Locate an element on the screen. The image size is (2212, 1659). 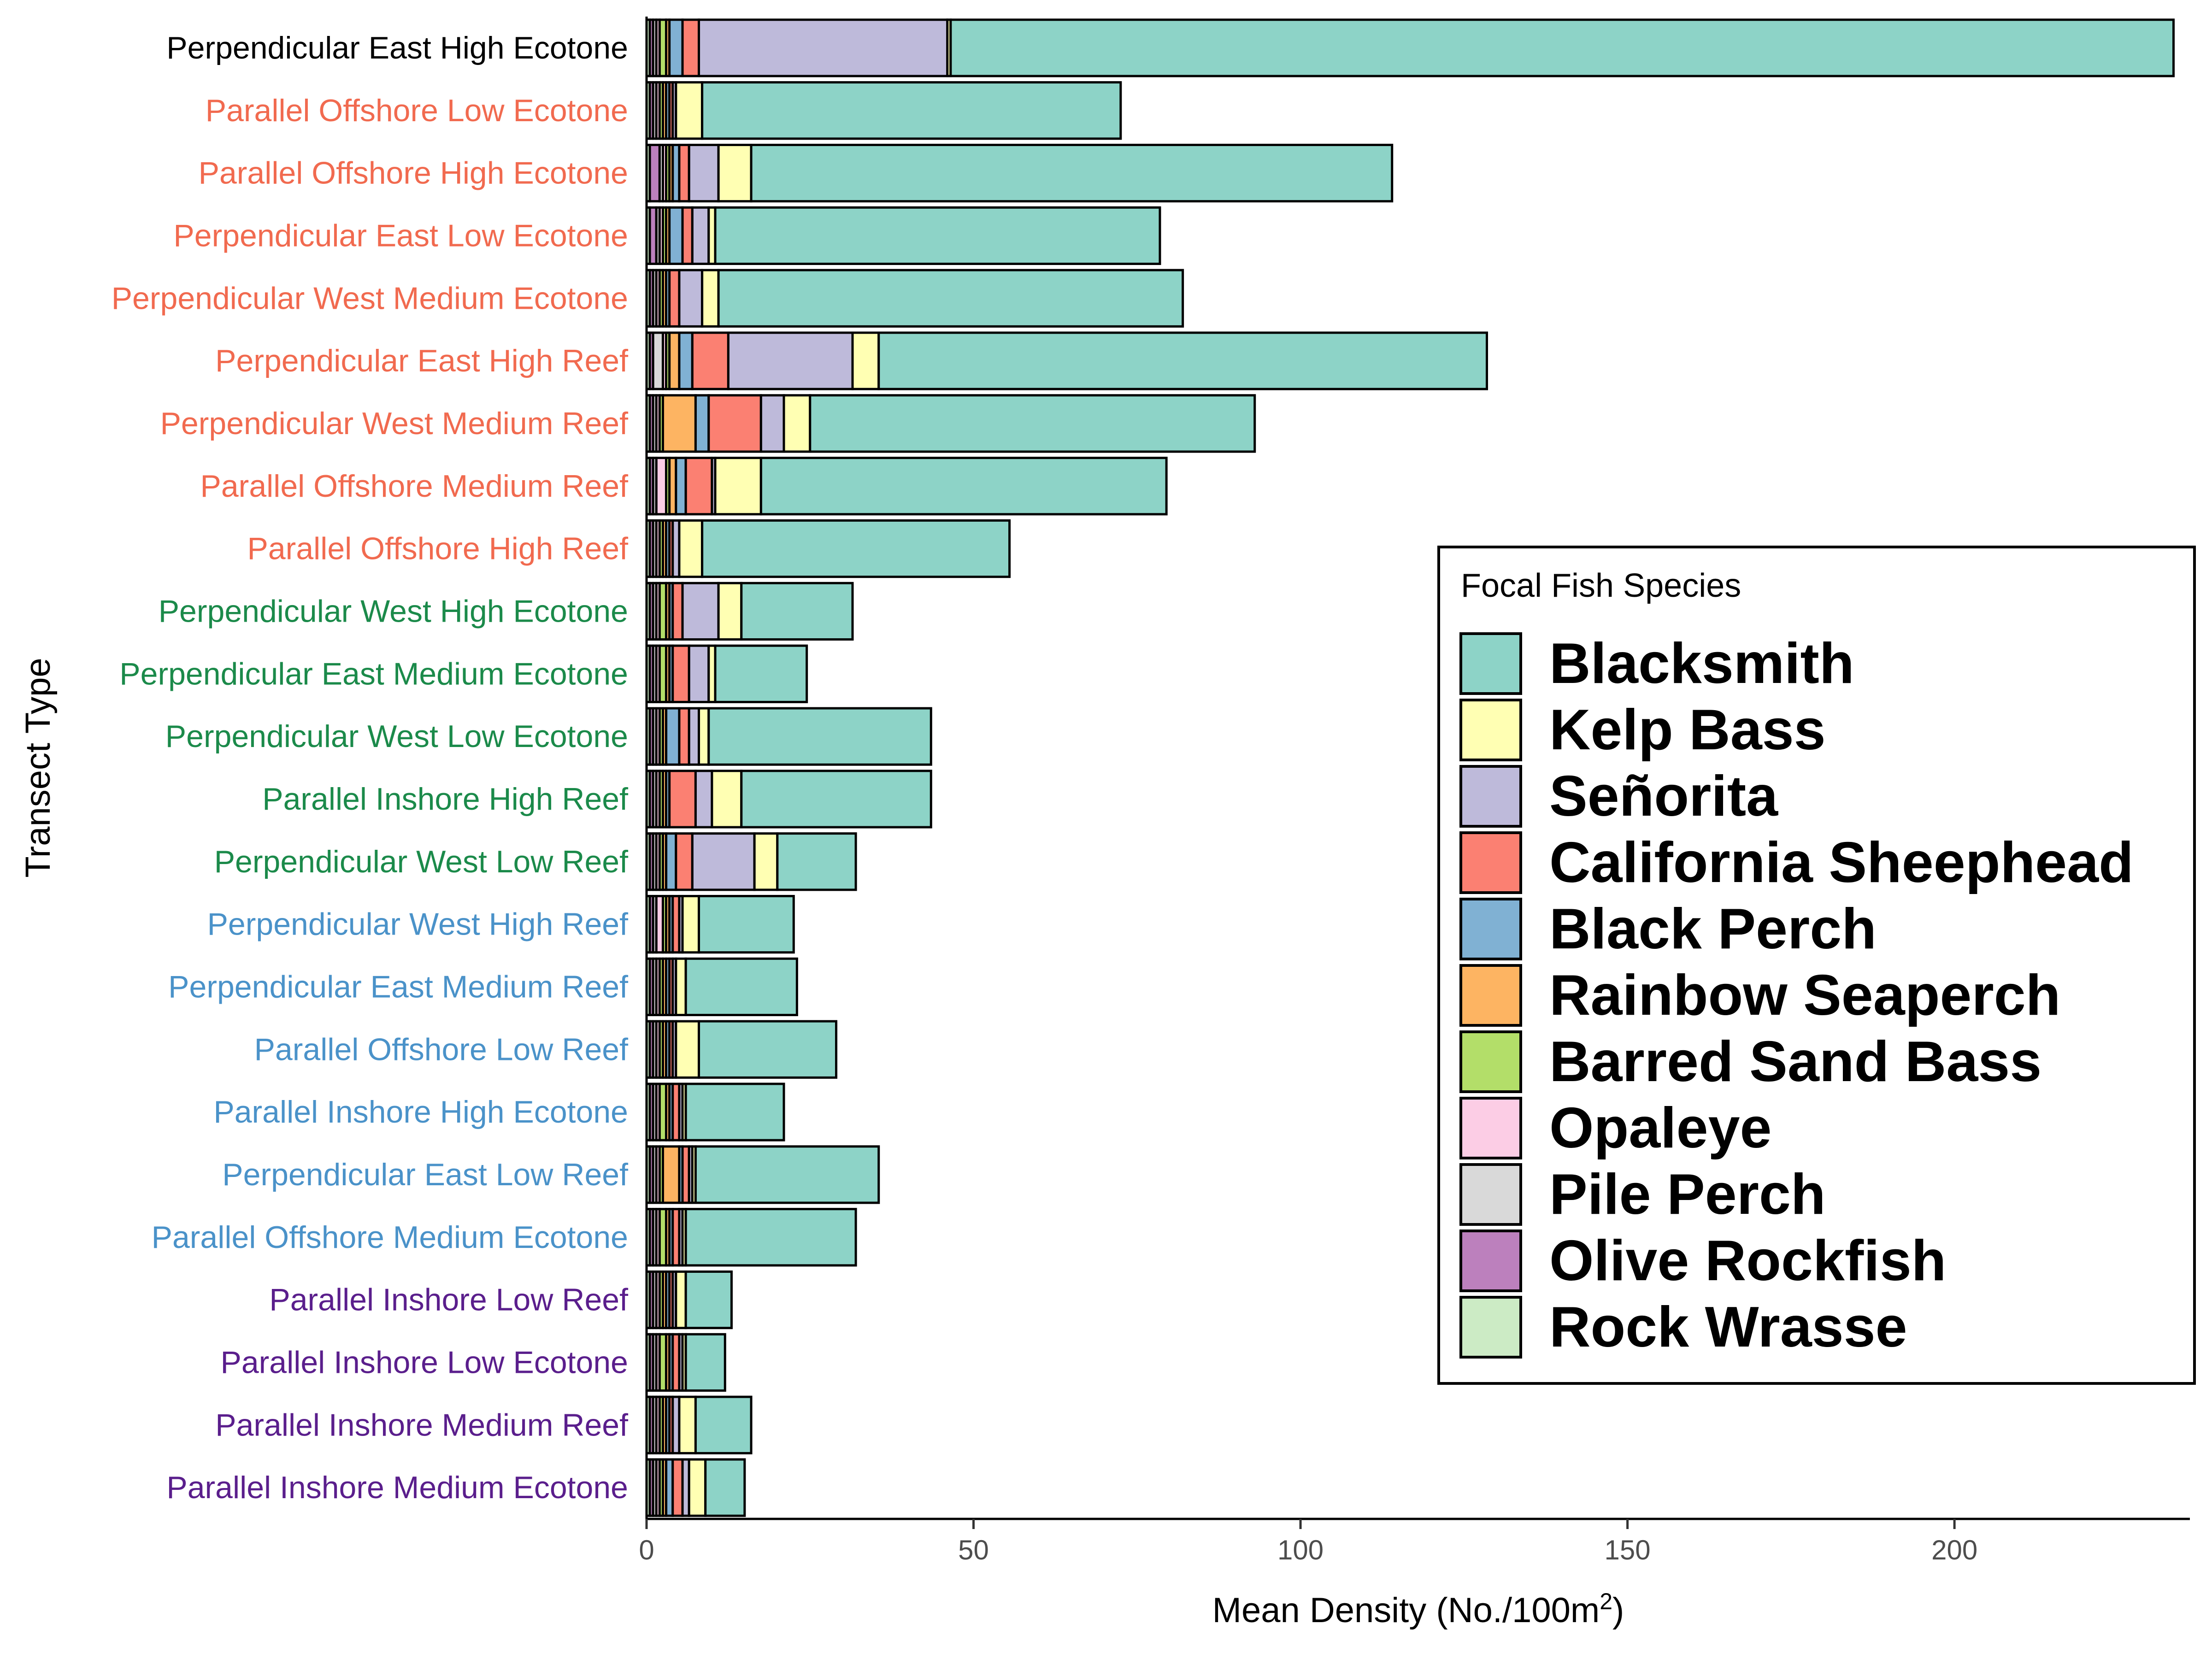
category-label: Parallel Offshore High Reef is located at coordinates (438, 548).